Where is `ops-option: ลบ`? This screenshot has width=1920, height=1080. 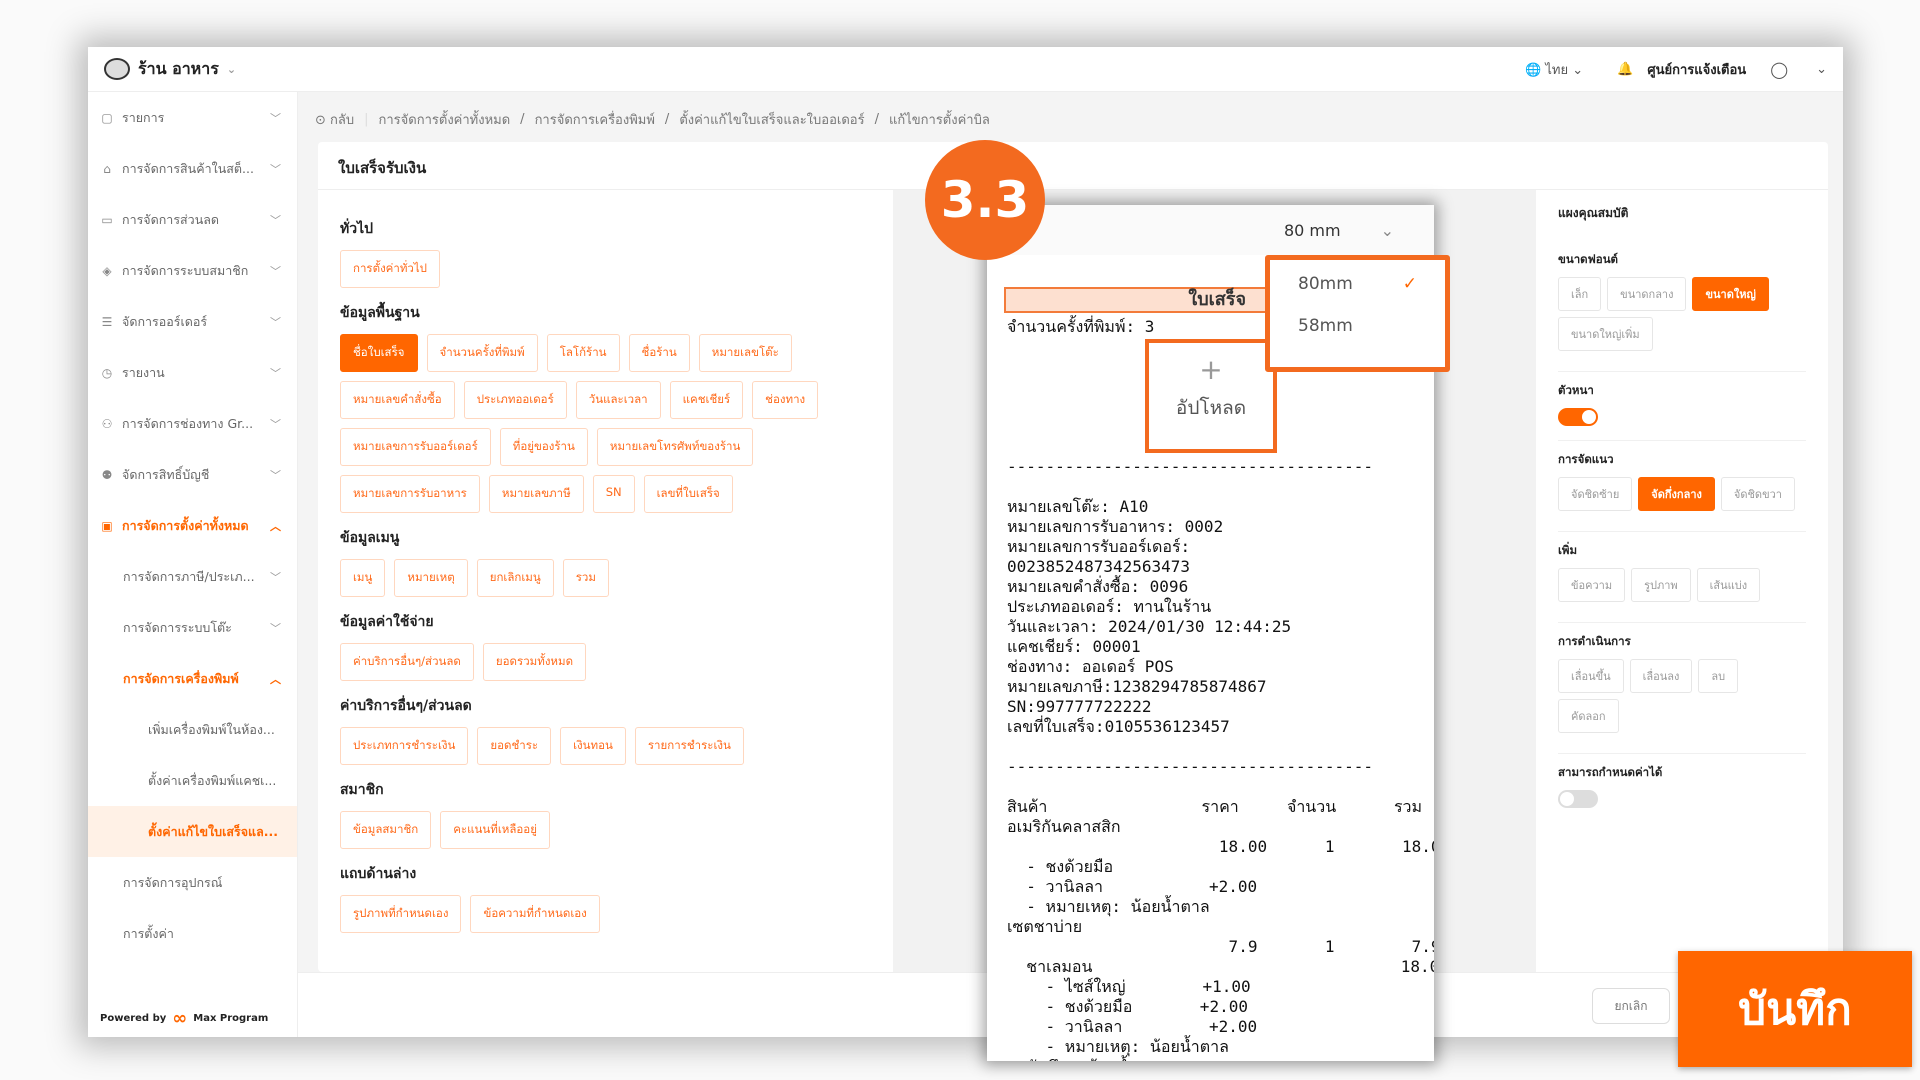
ops-option: ลบ is located at coordinates (1718, 676).